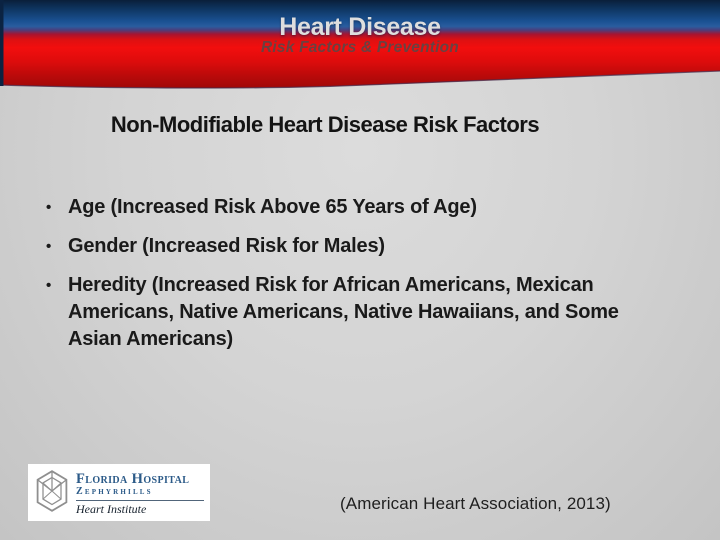  I want to click on bullet-text: Gender (Increased Risk for Males), so click(226, 246).